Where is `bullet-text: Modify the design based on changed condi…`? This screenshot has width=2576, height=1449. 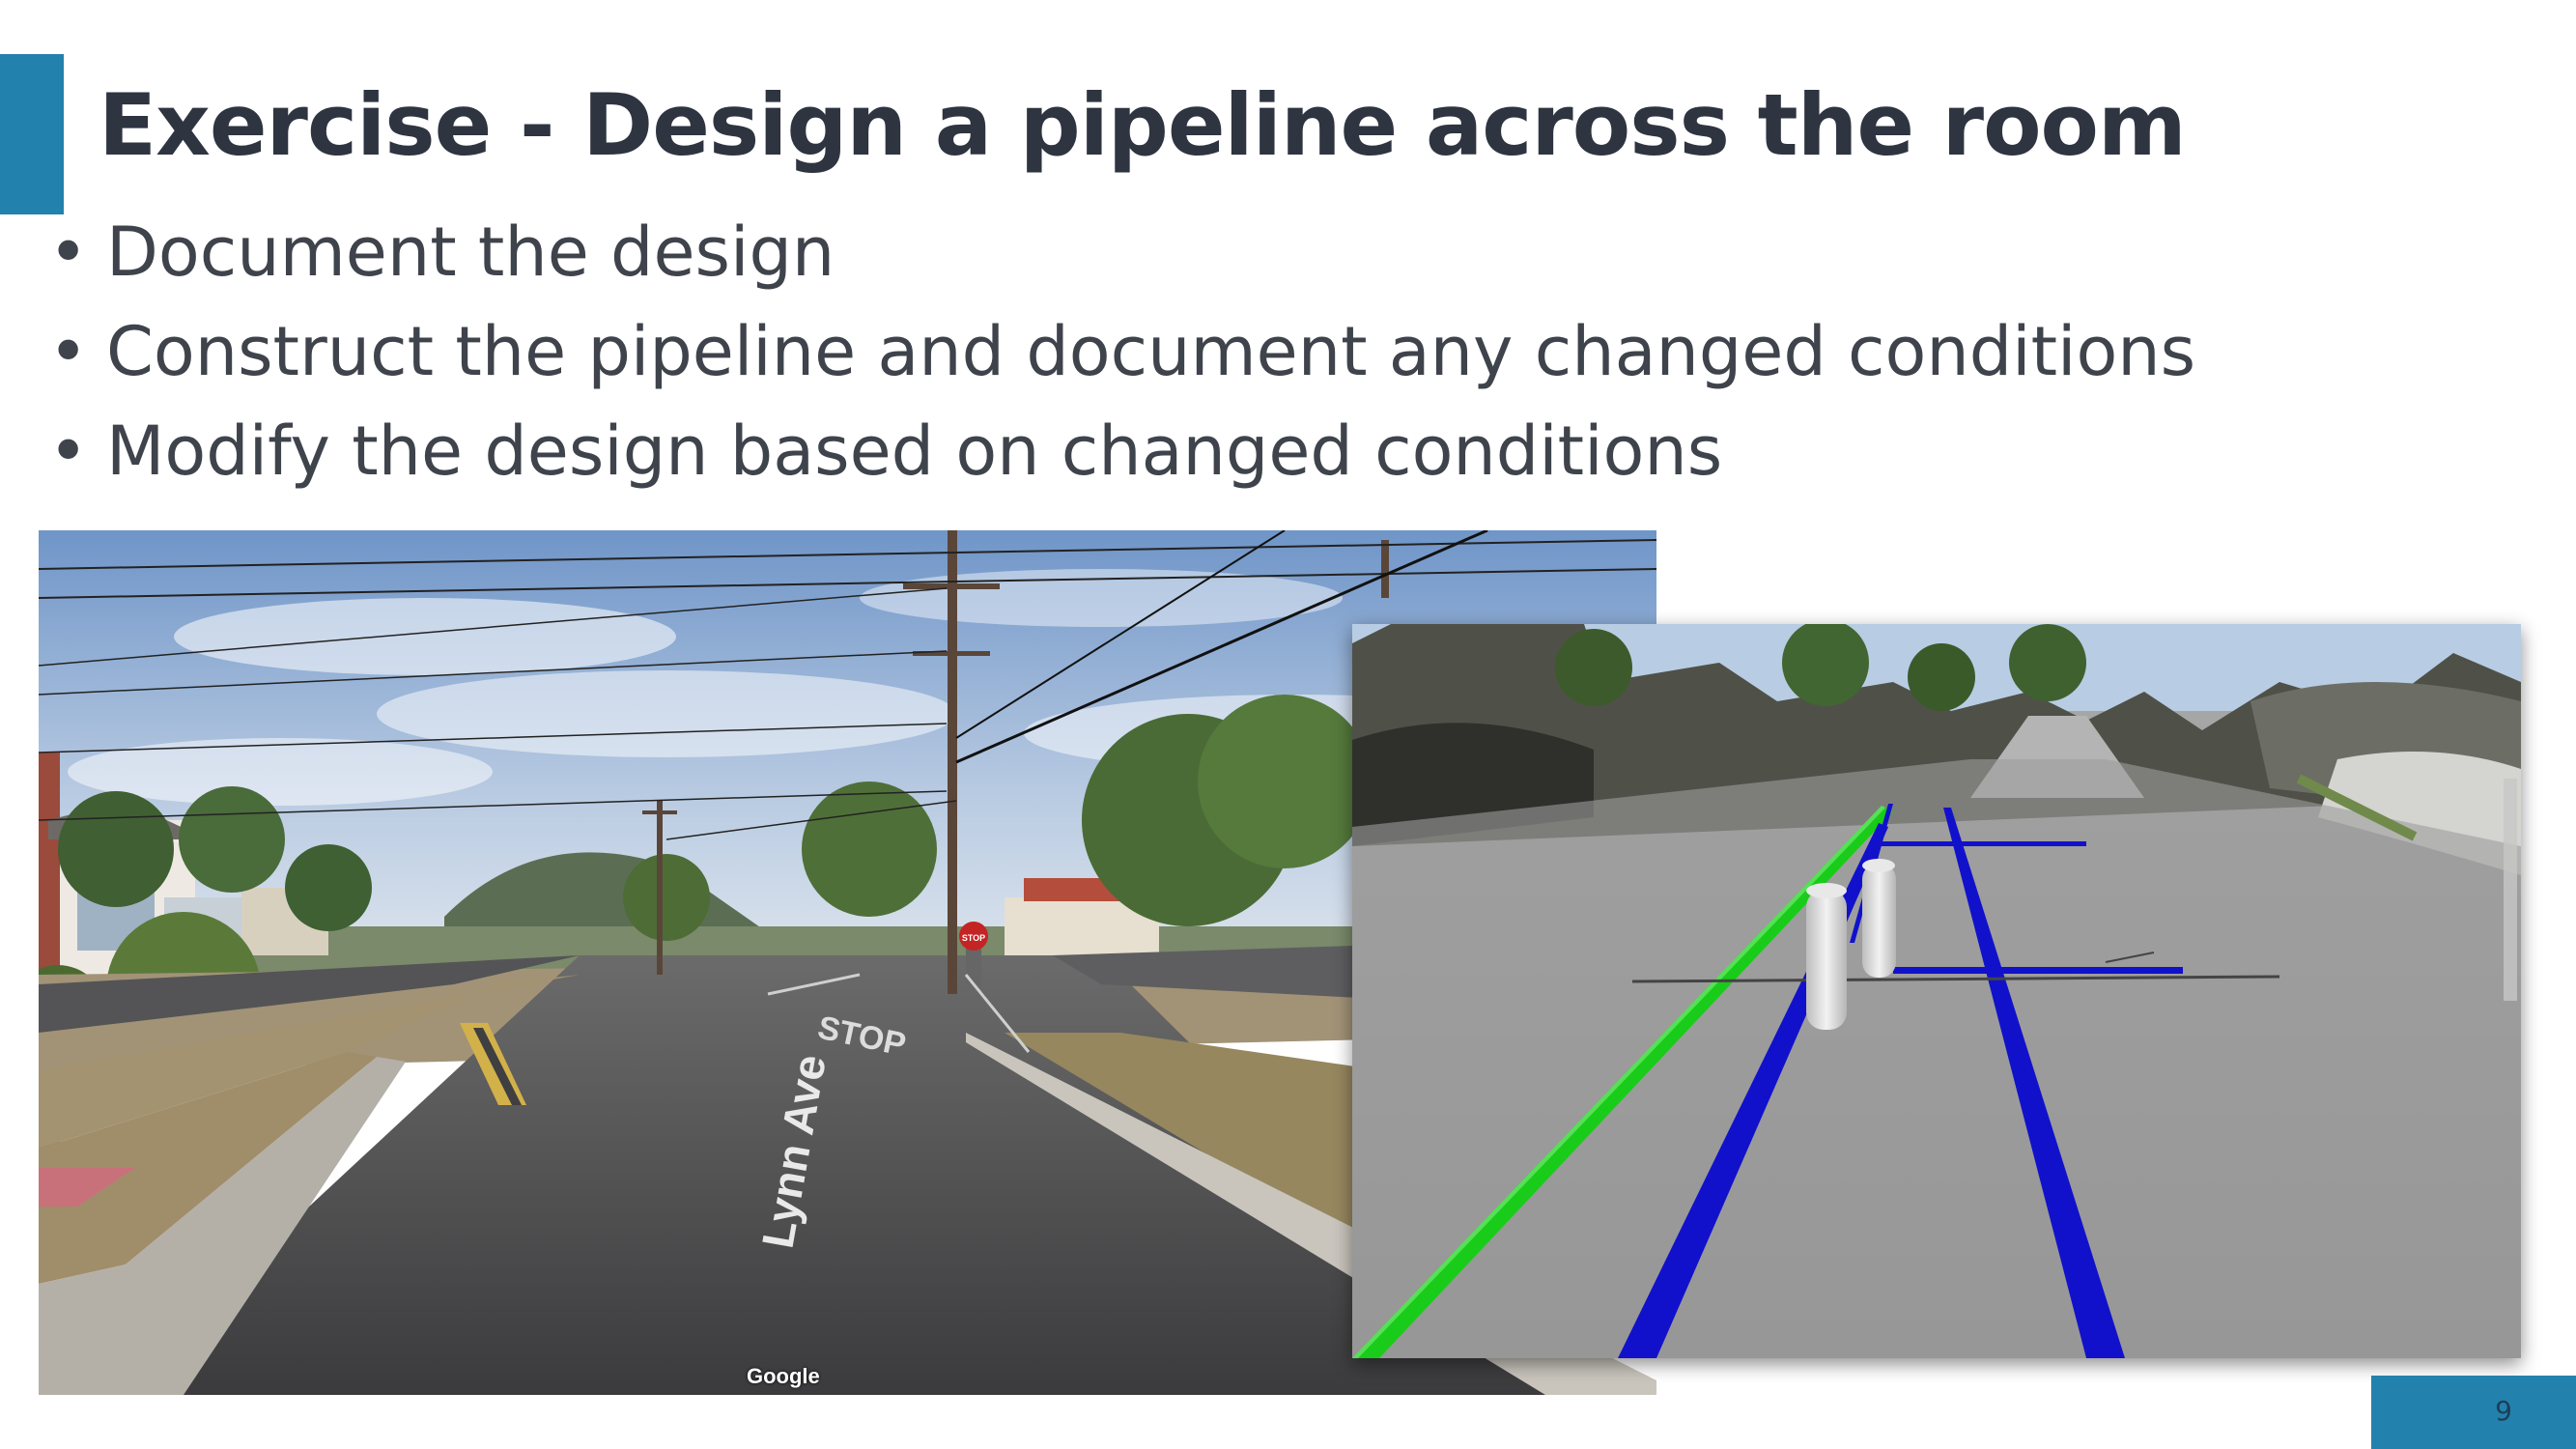 bullet-text: Modify the design based on changed condi… is located at coordinates (914, 451).